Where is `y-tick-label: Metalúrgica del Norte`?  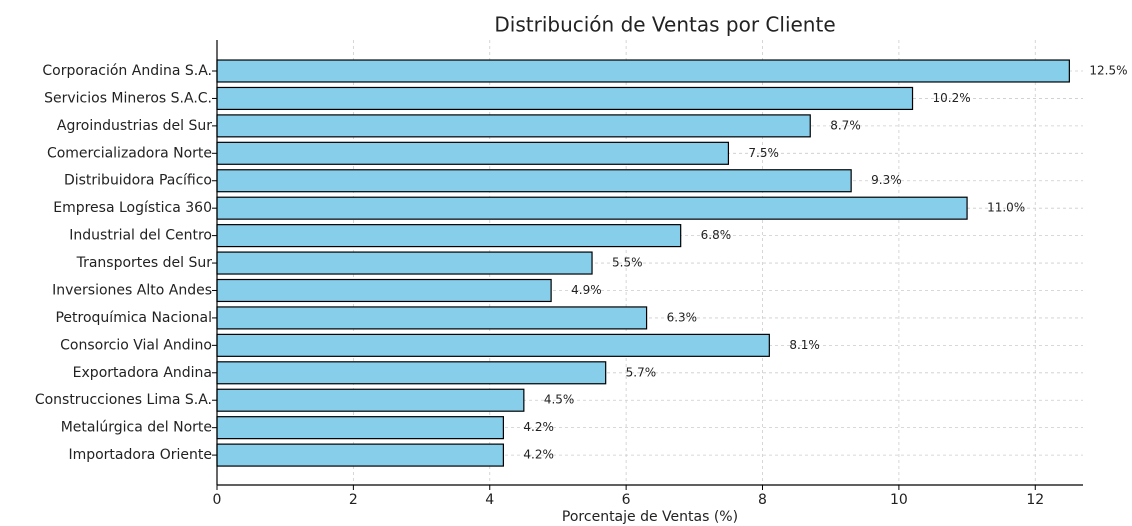
y-tick-label: Metalúrgica del Norte is located at coordinates (136, 428).